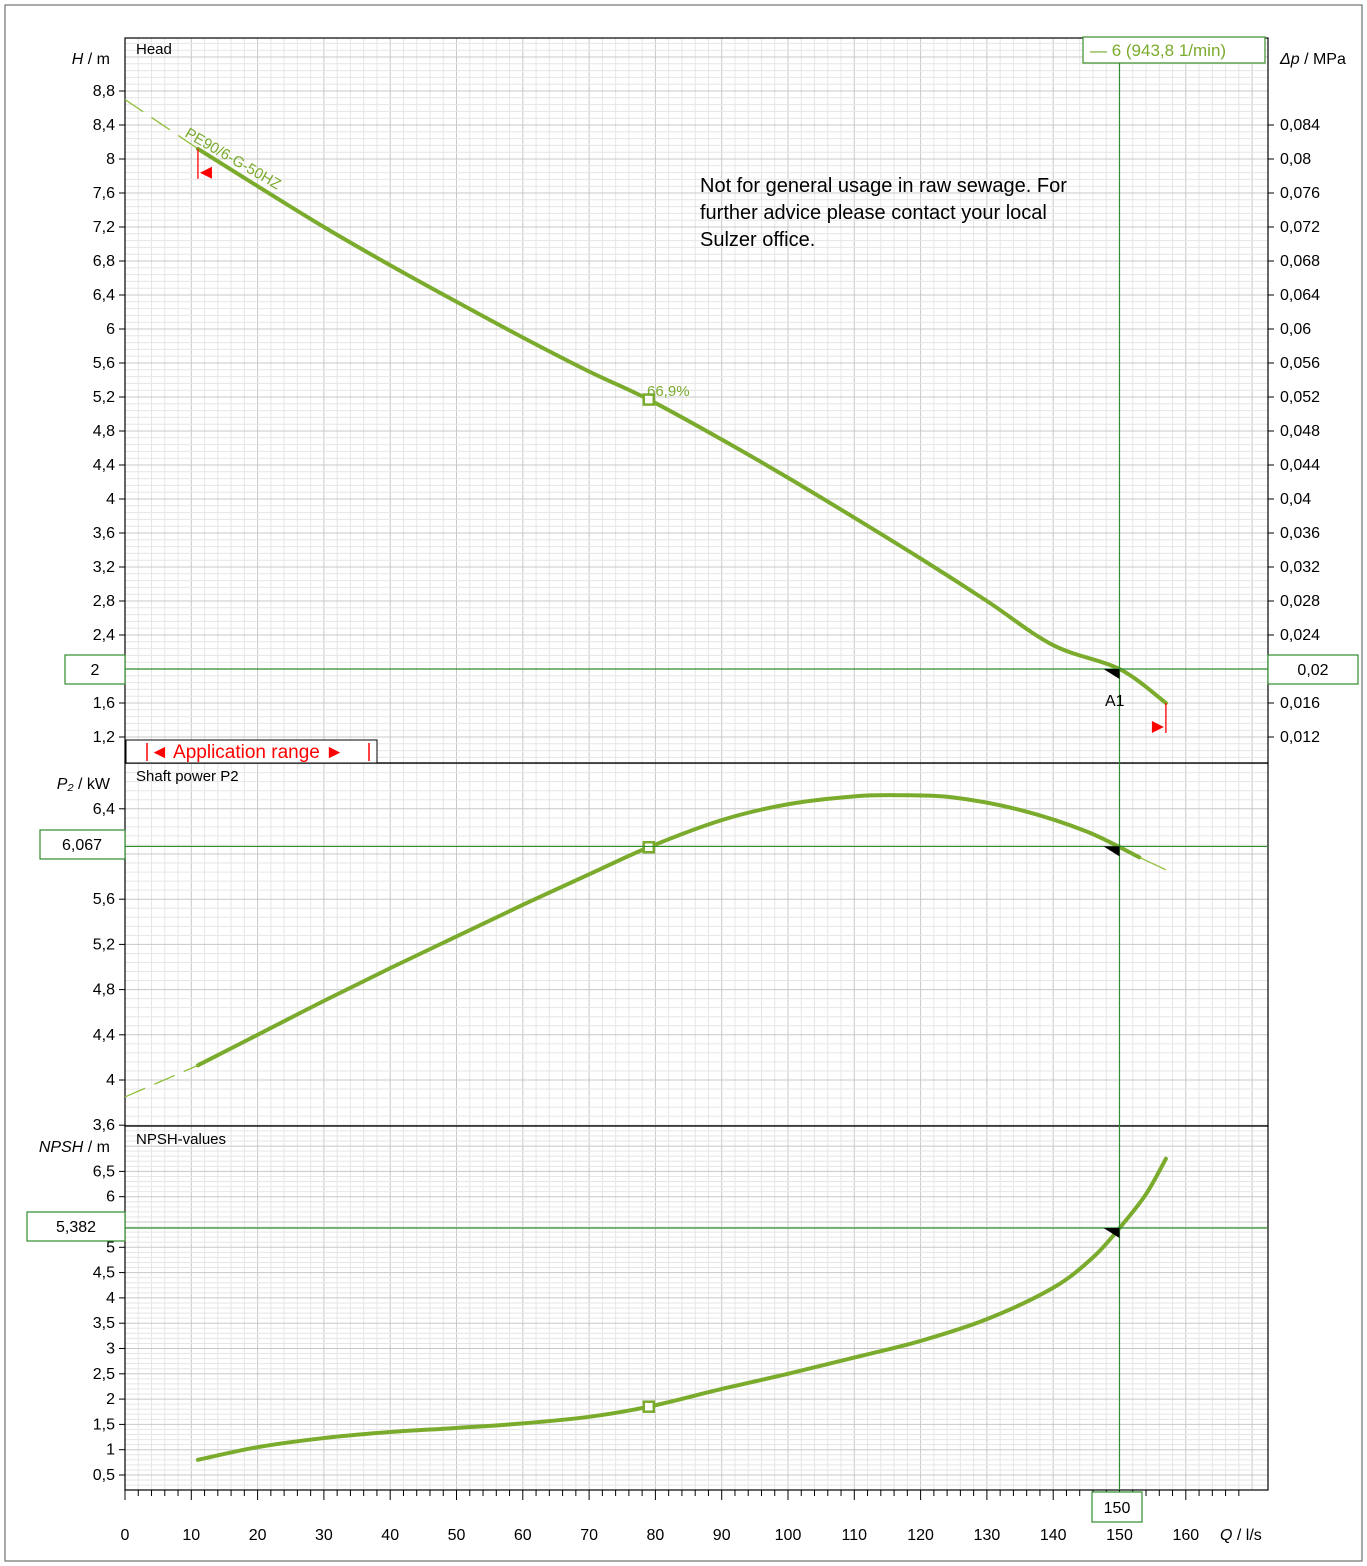 This screenshot has height=1566, width=1367. What do you see at coordinates (1295, 499) in the screenshot?
I see `y2-tick-label: 0,04` at bounding box center [1295, 499].